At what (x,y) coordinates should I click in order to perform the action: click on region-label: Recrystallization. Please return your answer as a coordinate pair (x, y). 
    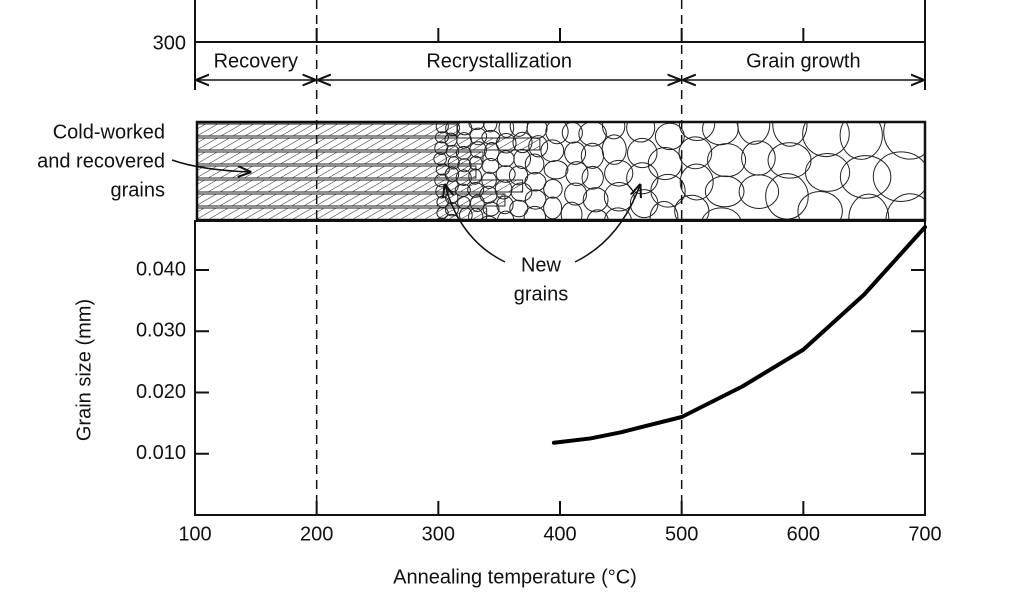
    Looking at the image, I should click on (499, 61).